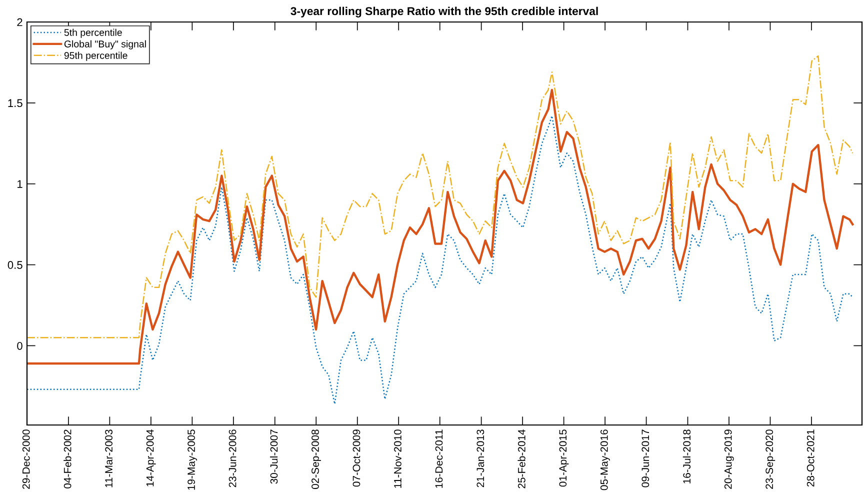 This screenshot has height=492, width=865. I want to click on x-tick-label: 25-Feb-2014, so click(522, 458).